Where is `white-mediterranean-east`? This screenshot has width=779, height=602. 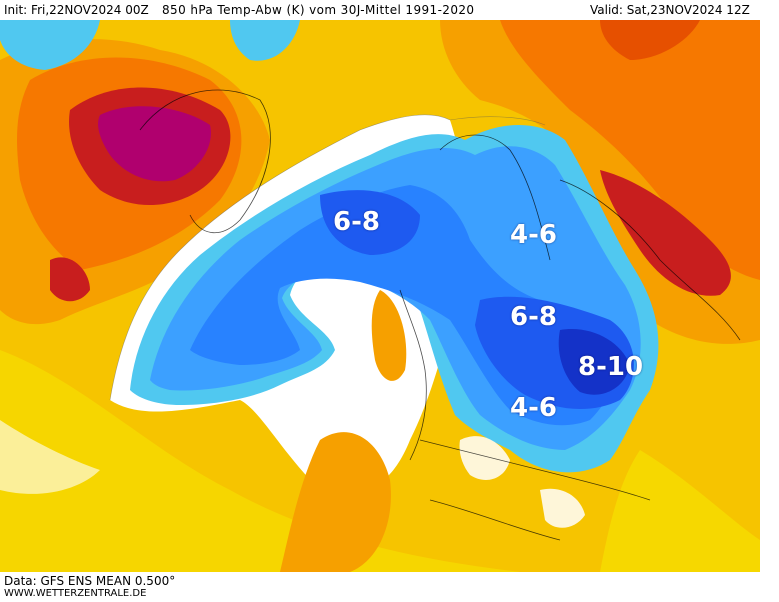
white-mediterranean-east is located at coordinates (562, 508).